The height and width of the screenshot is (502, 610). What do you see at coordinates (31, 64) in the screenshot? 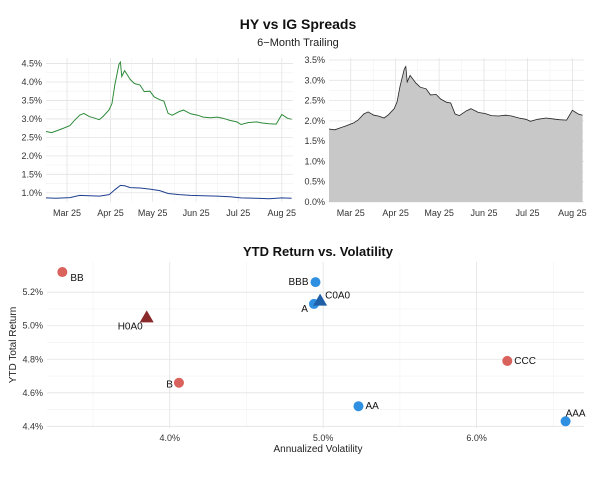
I see `y-tick-label: 4.5%` at bounding box center [31, 64].